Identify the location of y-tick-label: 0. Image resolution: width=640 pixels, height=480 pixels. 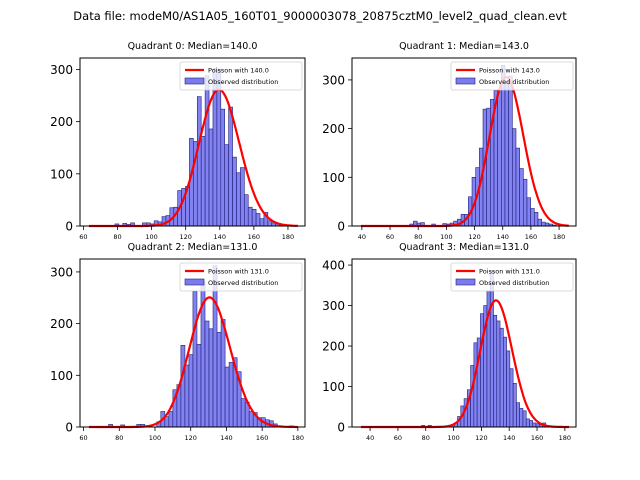
(341, 227).